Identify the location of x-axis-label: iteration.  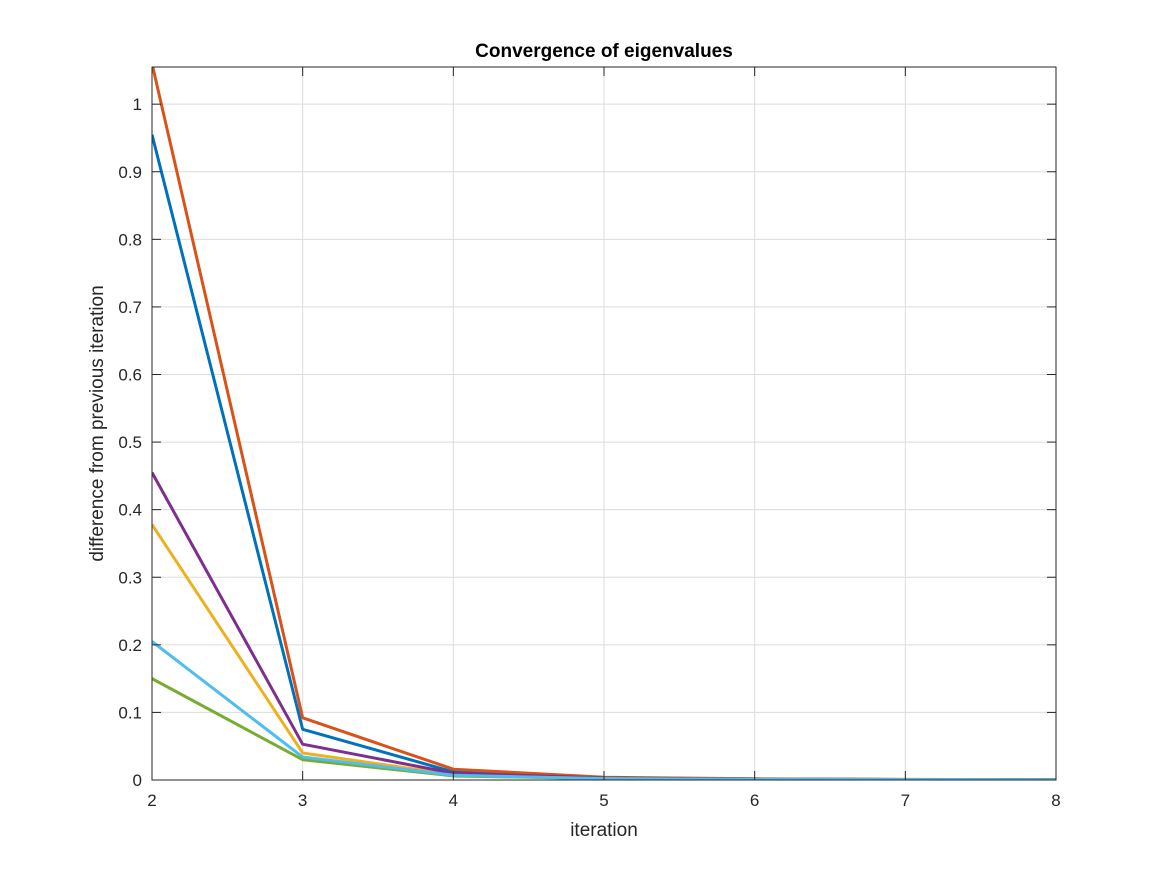
(604, 830).